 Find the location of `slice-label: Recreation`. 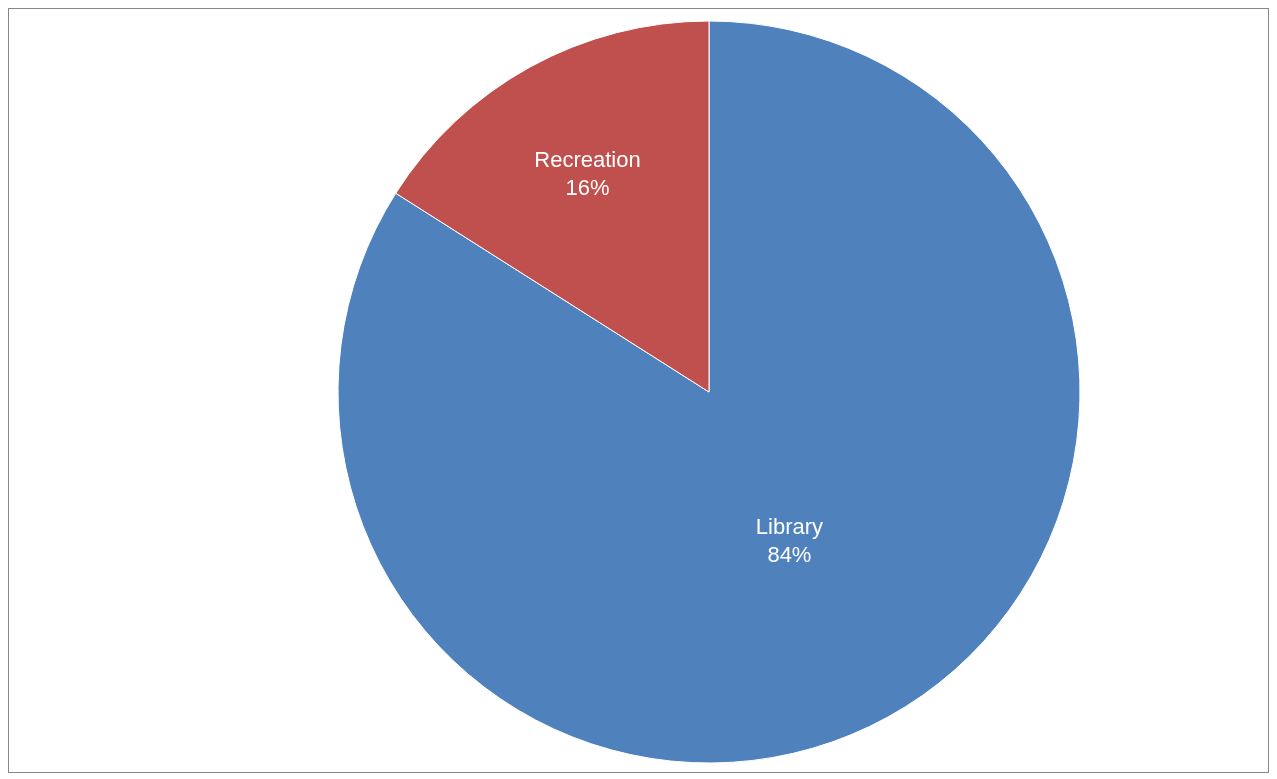

slice-label: Recreation is located at coordinates (587, 159).